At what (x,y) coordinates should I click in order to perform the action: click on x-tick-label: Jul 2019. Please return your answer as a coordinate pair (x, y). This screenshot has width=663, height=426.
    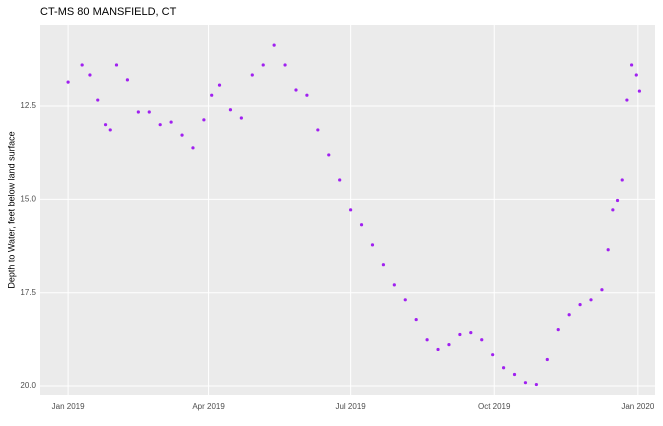
    Looking at the image, I should click on (350, 406).